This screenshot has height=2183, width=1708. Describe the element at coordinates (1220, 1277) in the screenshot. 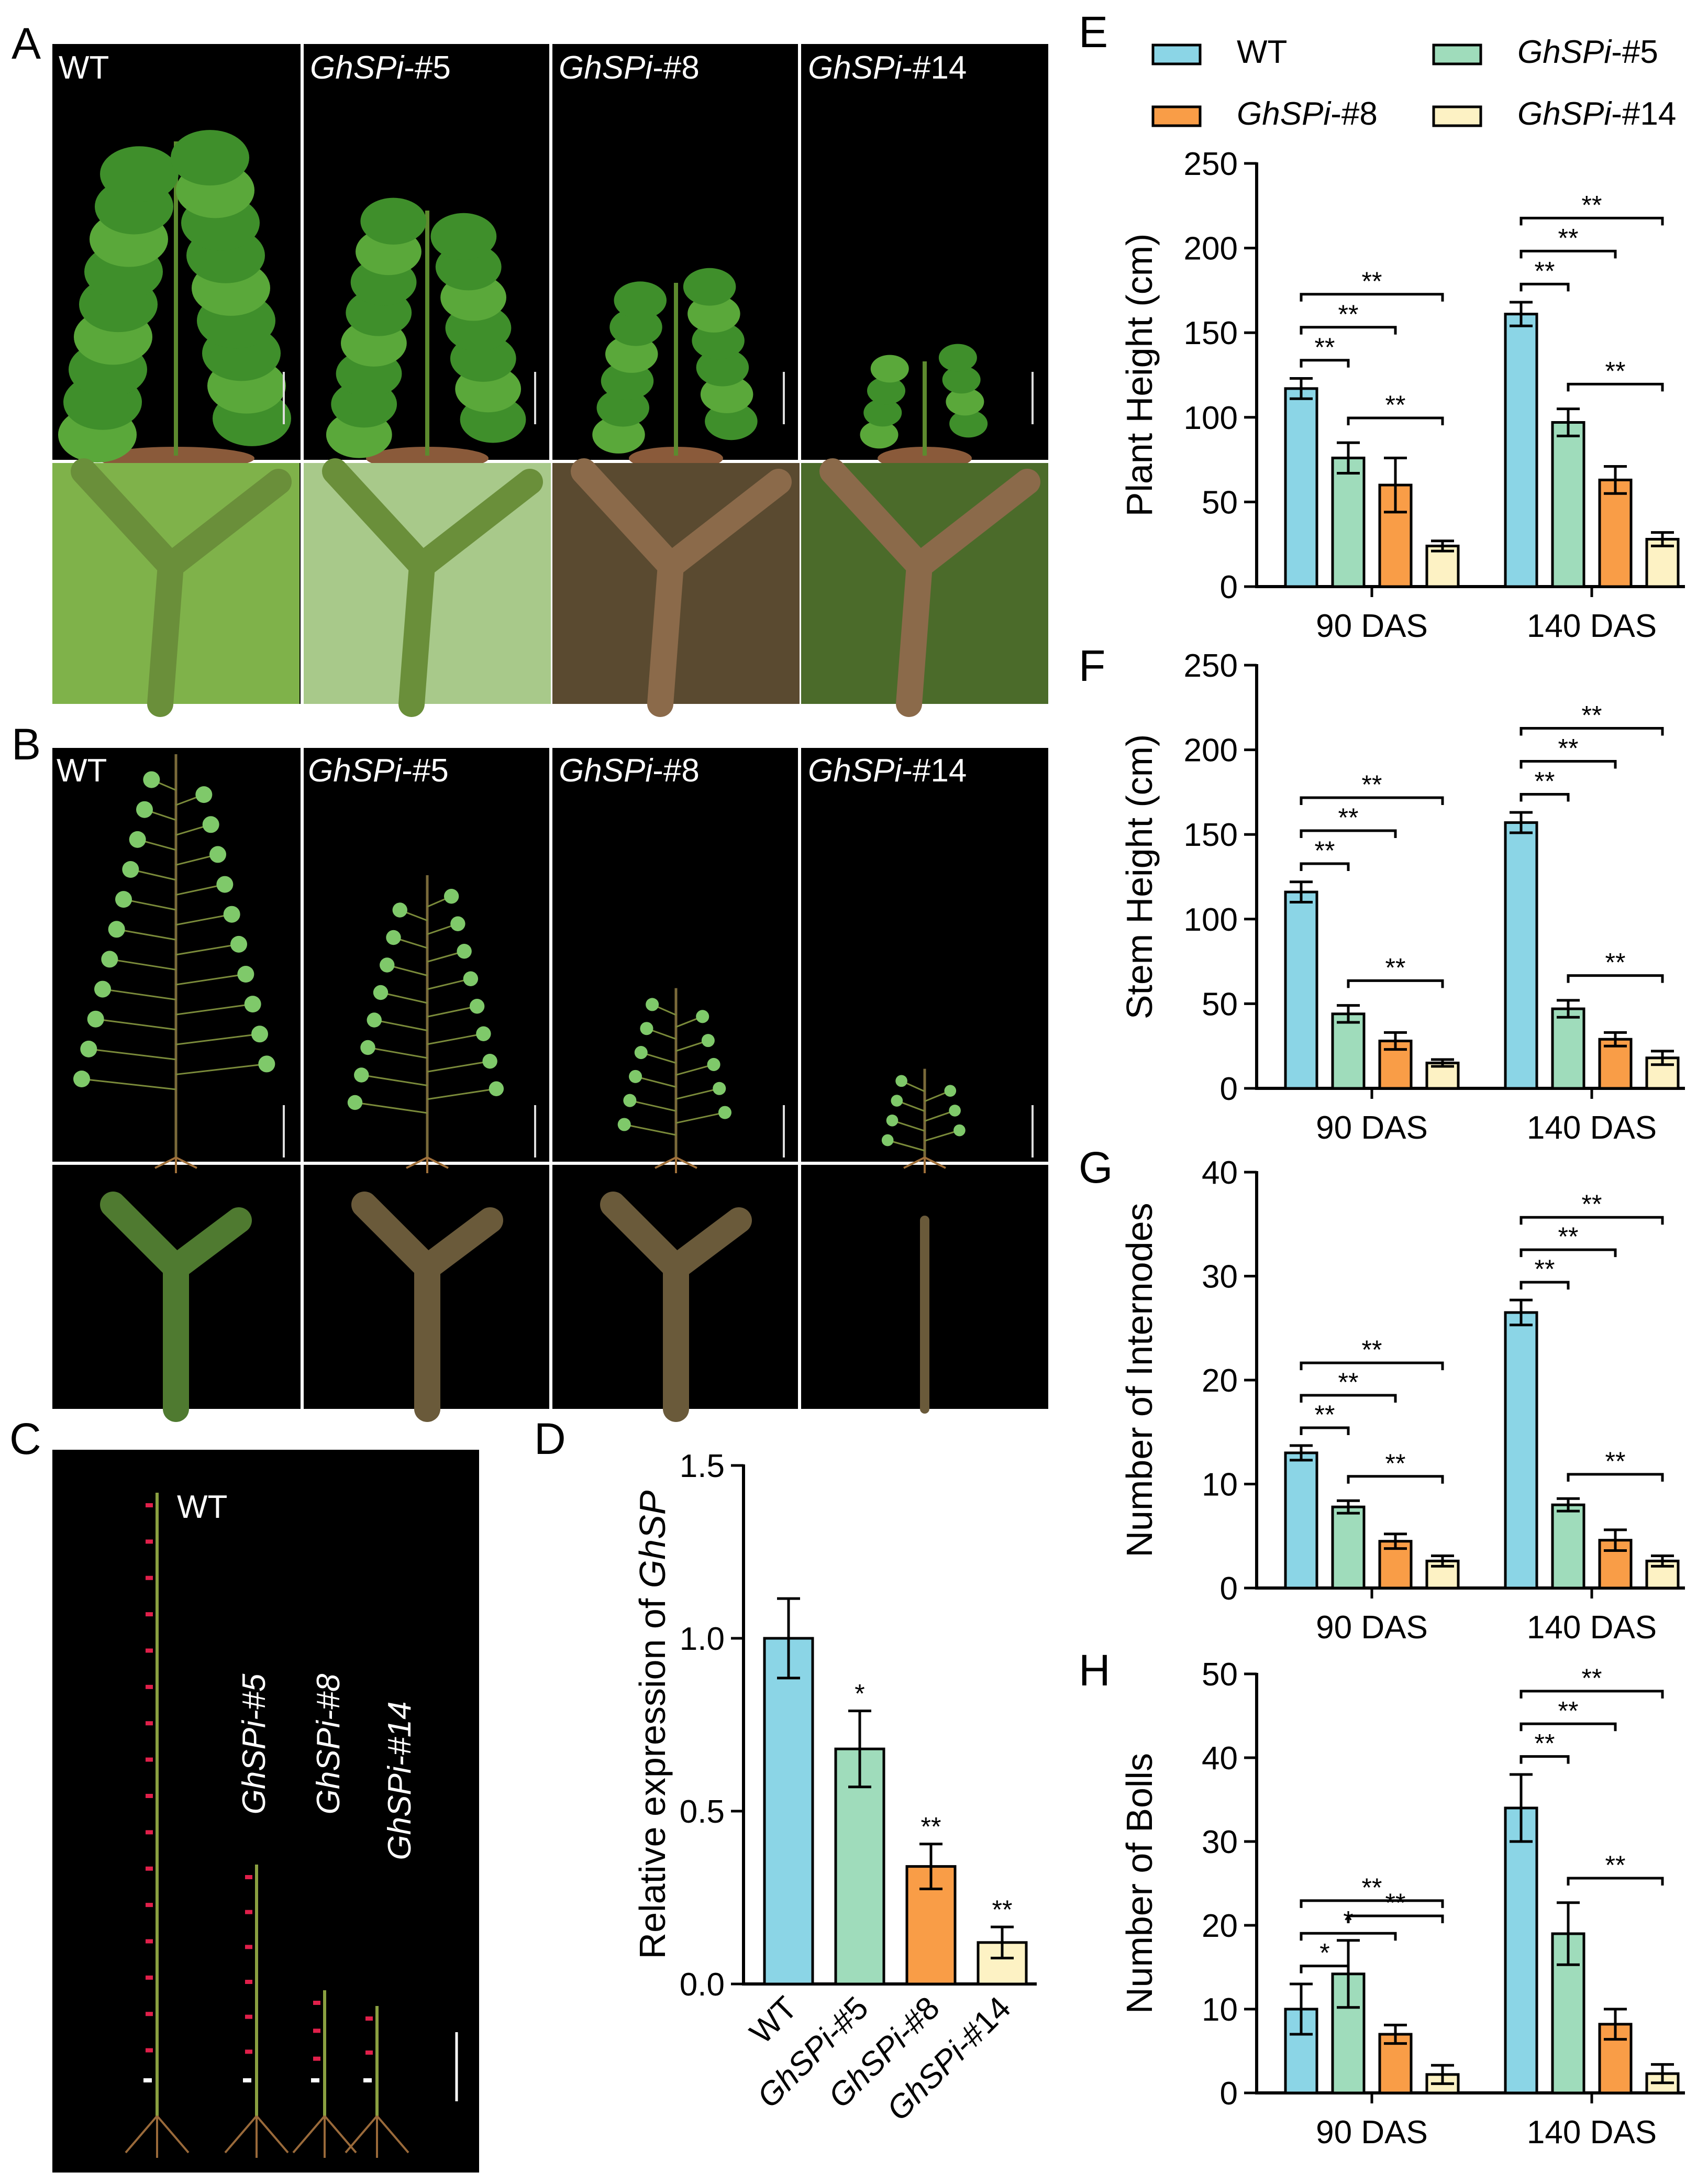

I see `y-tick-label: 30` at that location.